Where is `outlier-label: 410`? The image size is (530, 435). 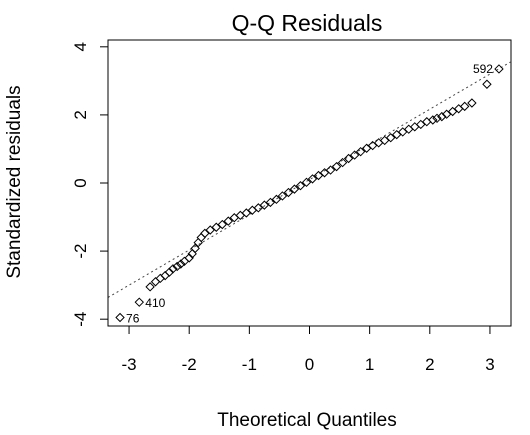 outlier-label: 410 is located at coordinates (155, 303).